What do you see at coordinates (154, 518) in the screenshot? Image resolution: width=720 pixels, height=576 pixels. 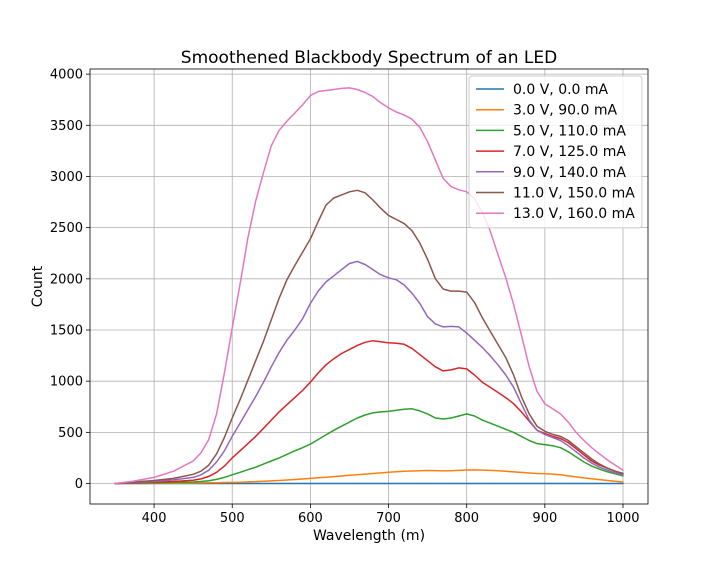 I see `x-tick-label: 400` at bounding box center [154, 518].